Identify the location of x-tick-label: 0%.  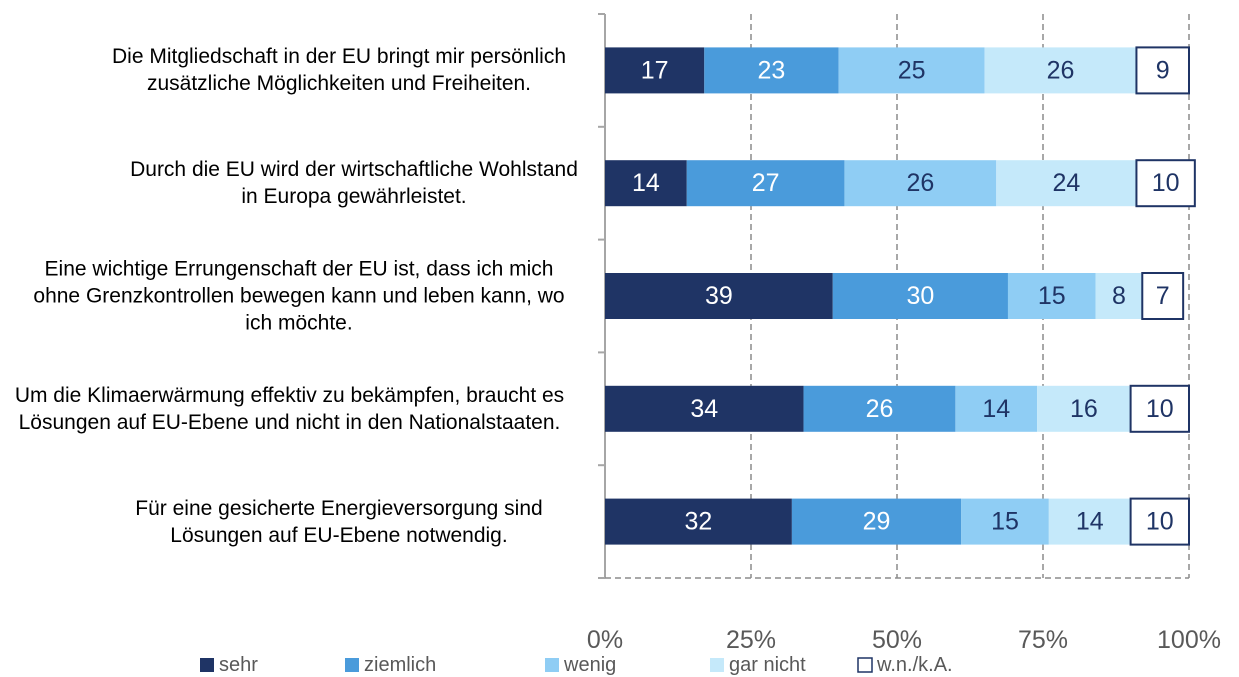
(605, 640).